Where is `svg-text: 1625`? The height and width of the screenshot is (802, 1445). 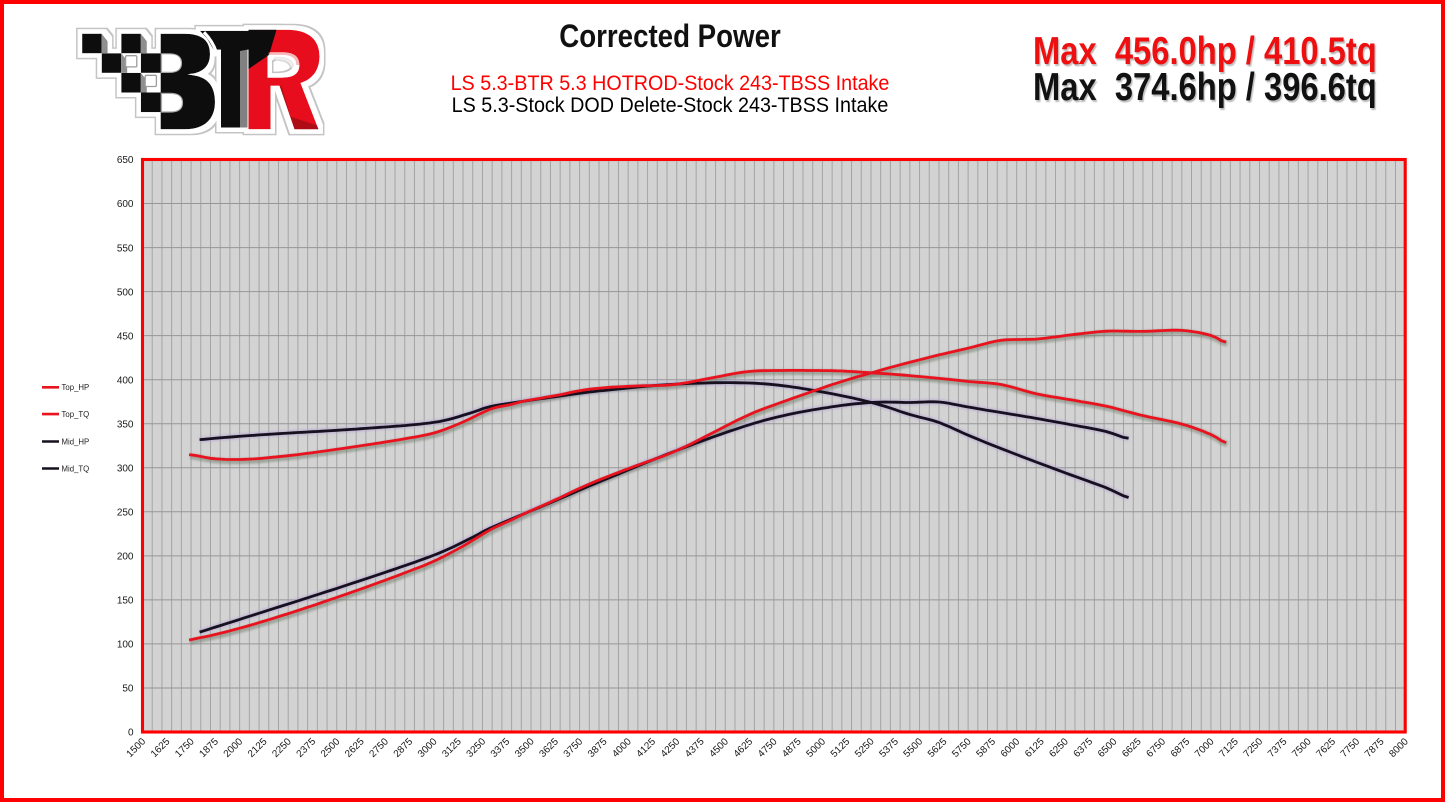 svg-text: 1625 is located at coordinates (161, 748).